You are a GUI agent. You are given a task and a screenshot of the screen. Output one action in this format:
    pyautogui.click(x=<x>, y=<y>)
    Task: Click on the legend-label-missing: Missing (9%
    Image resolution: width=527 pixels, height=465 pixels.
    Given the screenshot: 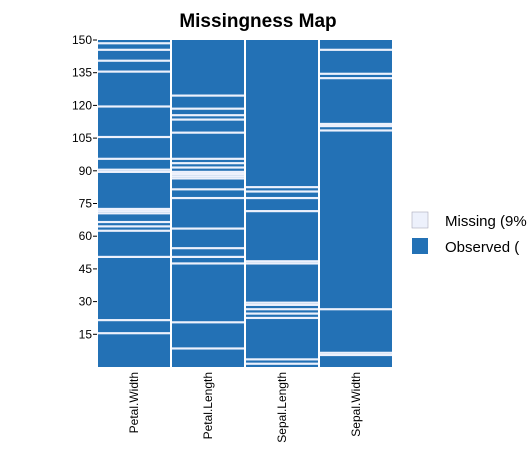 What is the action you would take?
    pyautogui.click(x=486, y=221)
    